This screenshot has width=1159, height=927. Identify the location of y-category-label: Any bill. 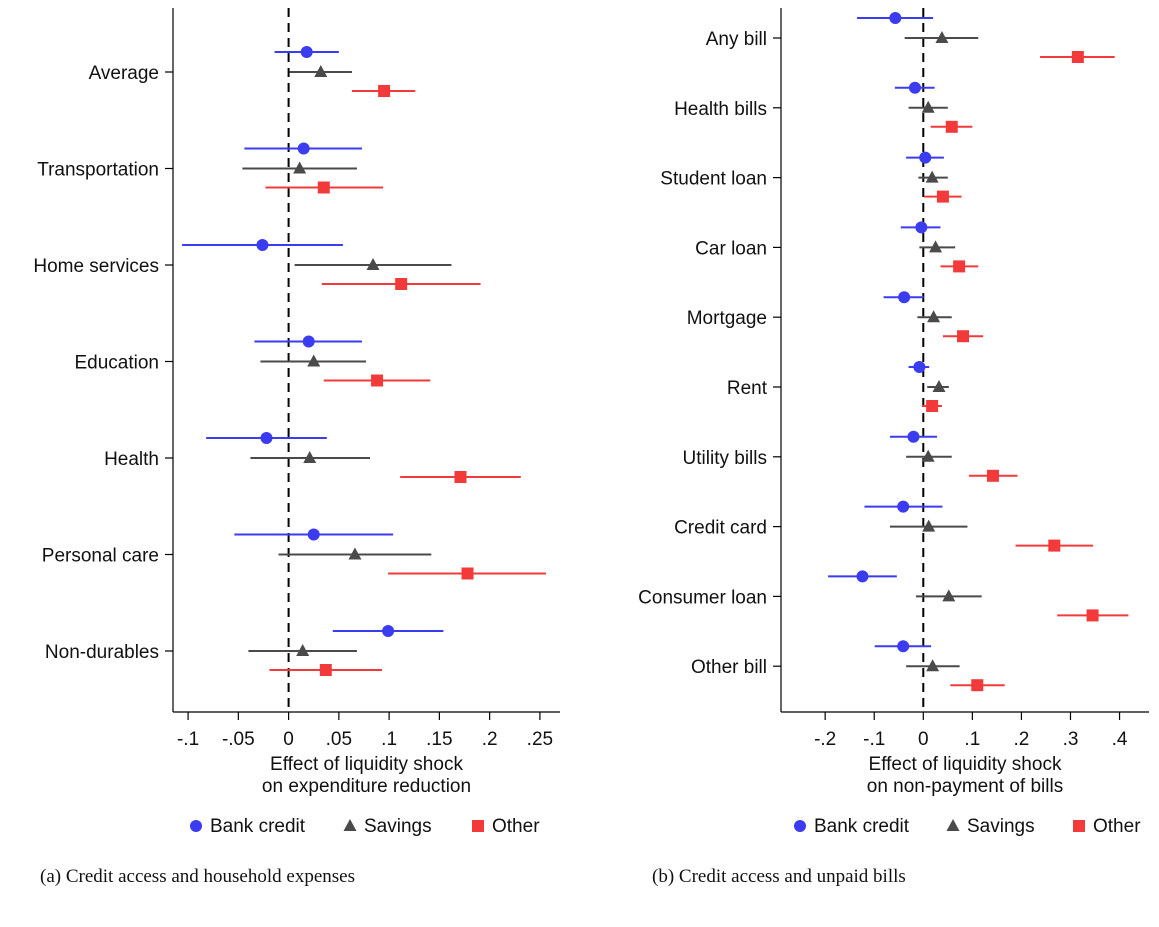
(736, 39).